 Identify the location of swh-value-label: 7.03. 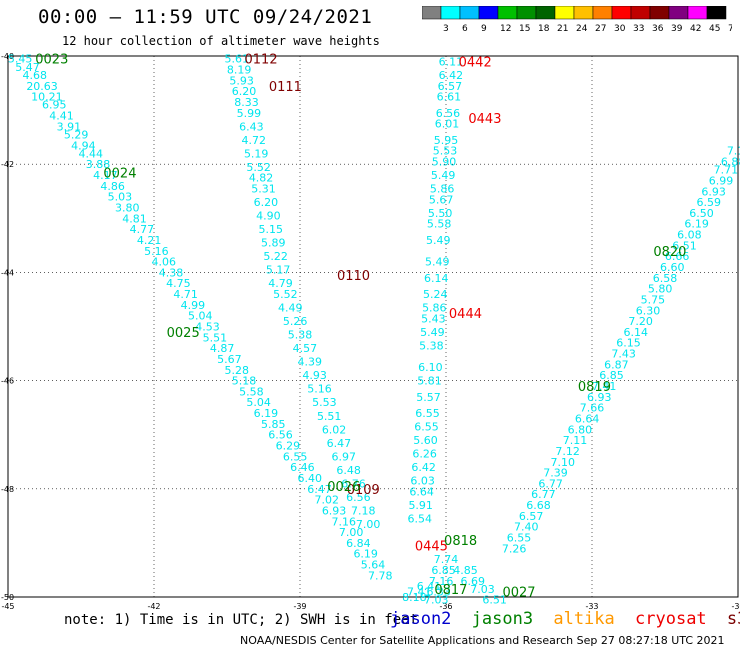
(436, 600).